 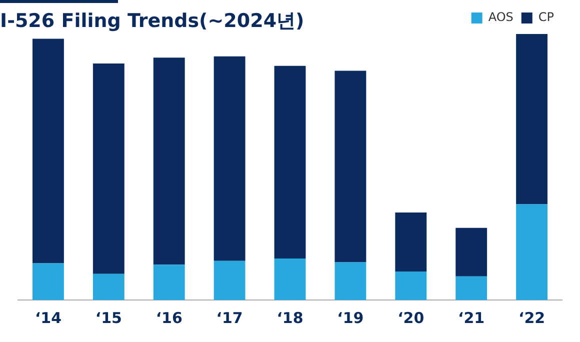 I want to click on legend-label: CP, so click(x=546, y=17).